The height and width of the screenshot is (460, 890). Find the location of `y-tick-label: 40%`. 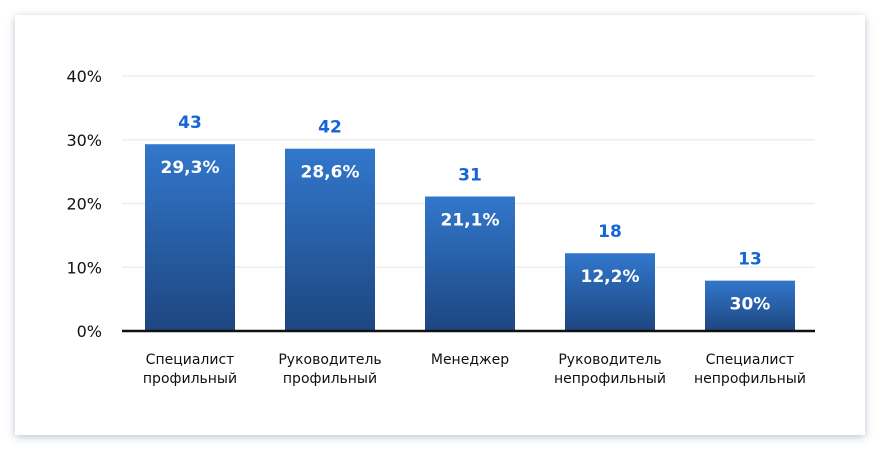

y-tick-label: 40% is located at coordinates (84, 76).